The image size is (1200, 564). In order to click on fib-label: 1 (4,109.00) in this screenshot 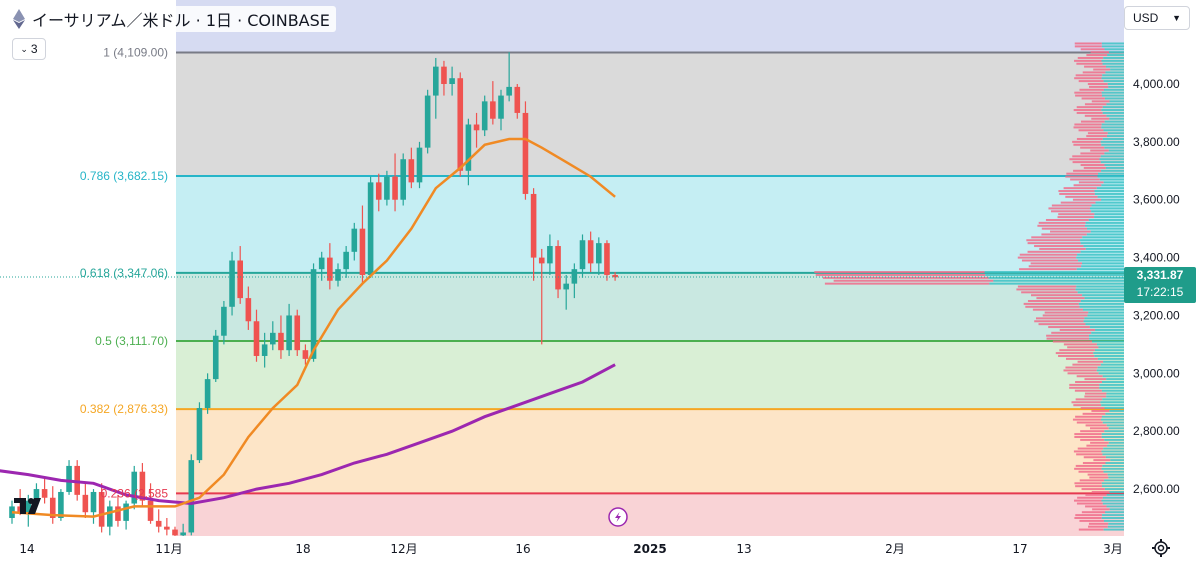, I will do `click(135, 52)`.